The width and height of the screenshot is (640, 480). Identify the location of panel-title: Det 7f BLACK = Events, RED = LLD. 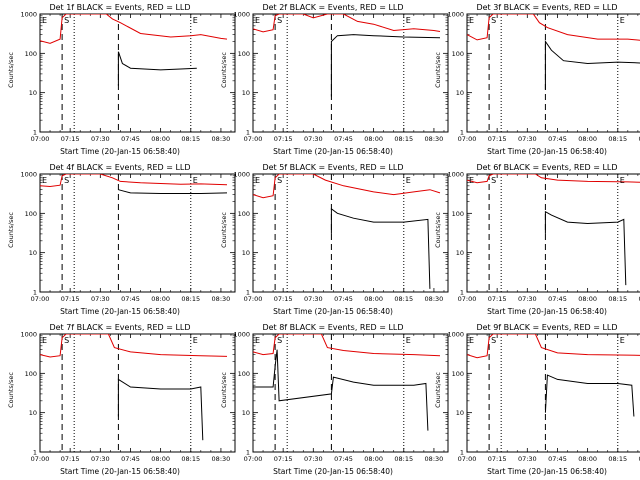
(119, 327).